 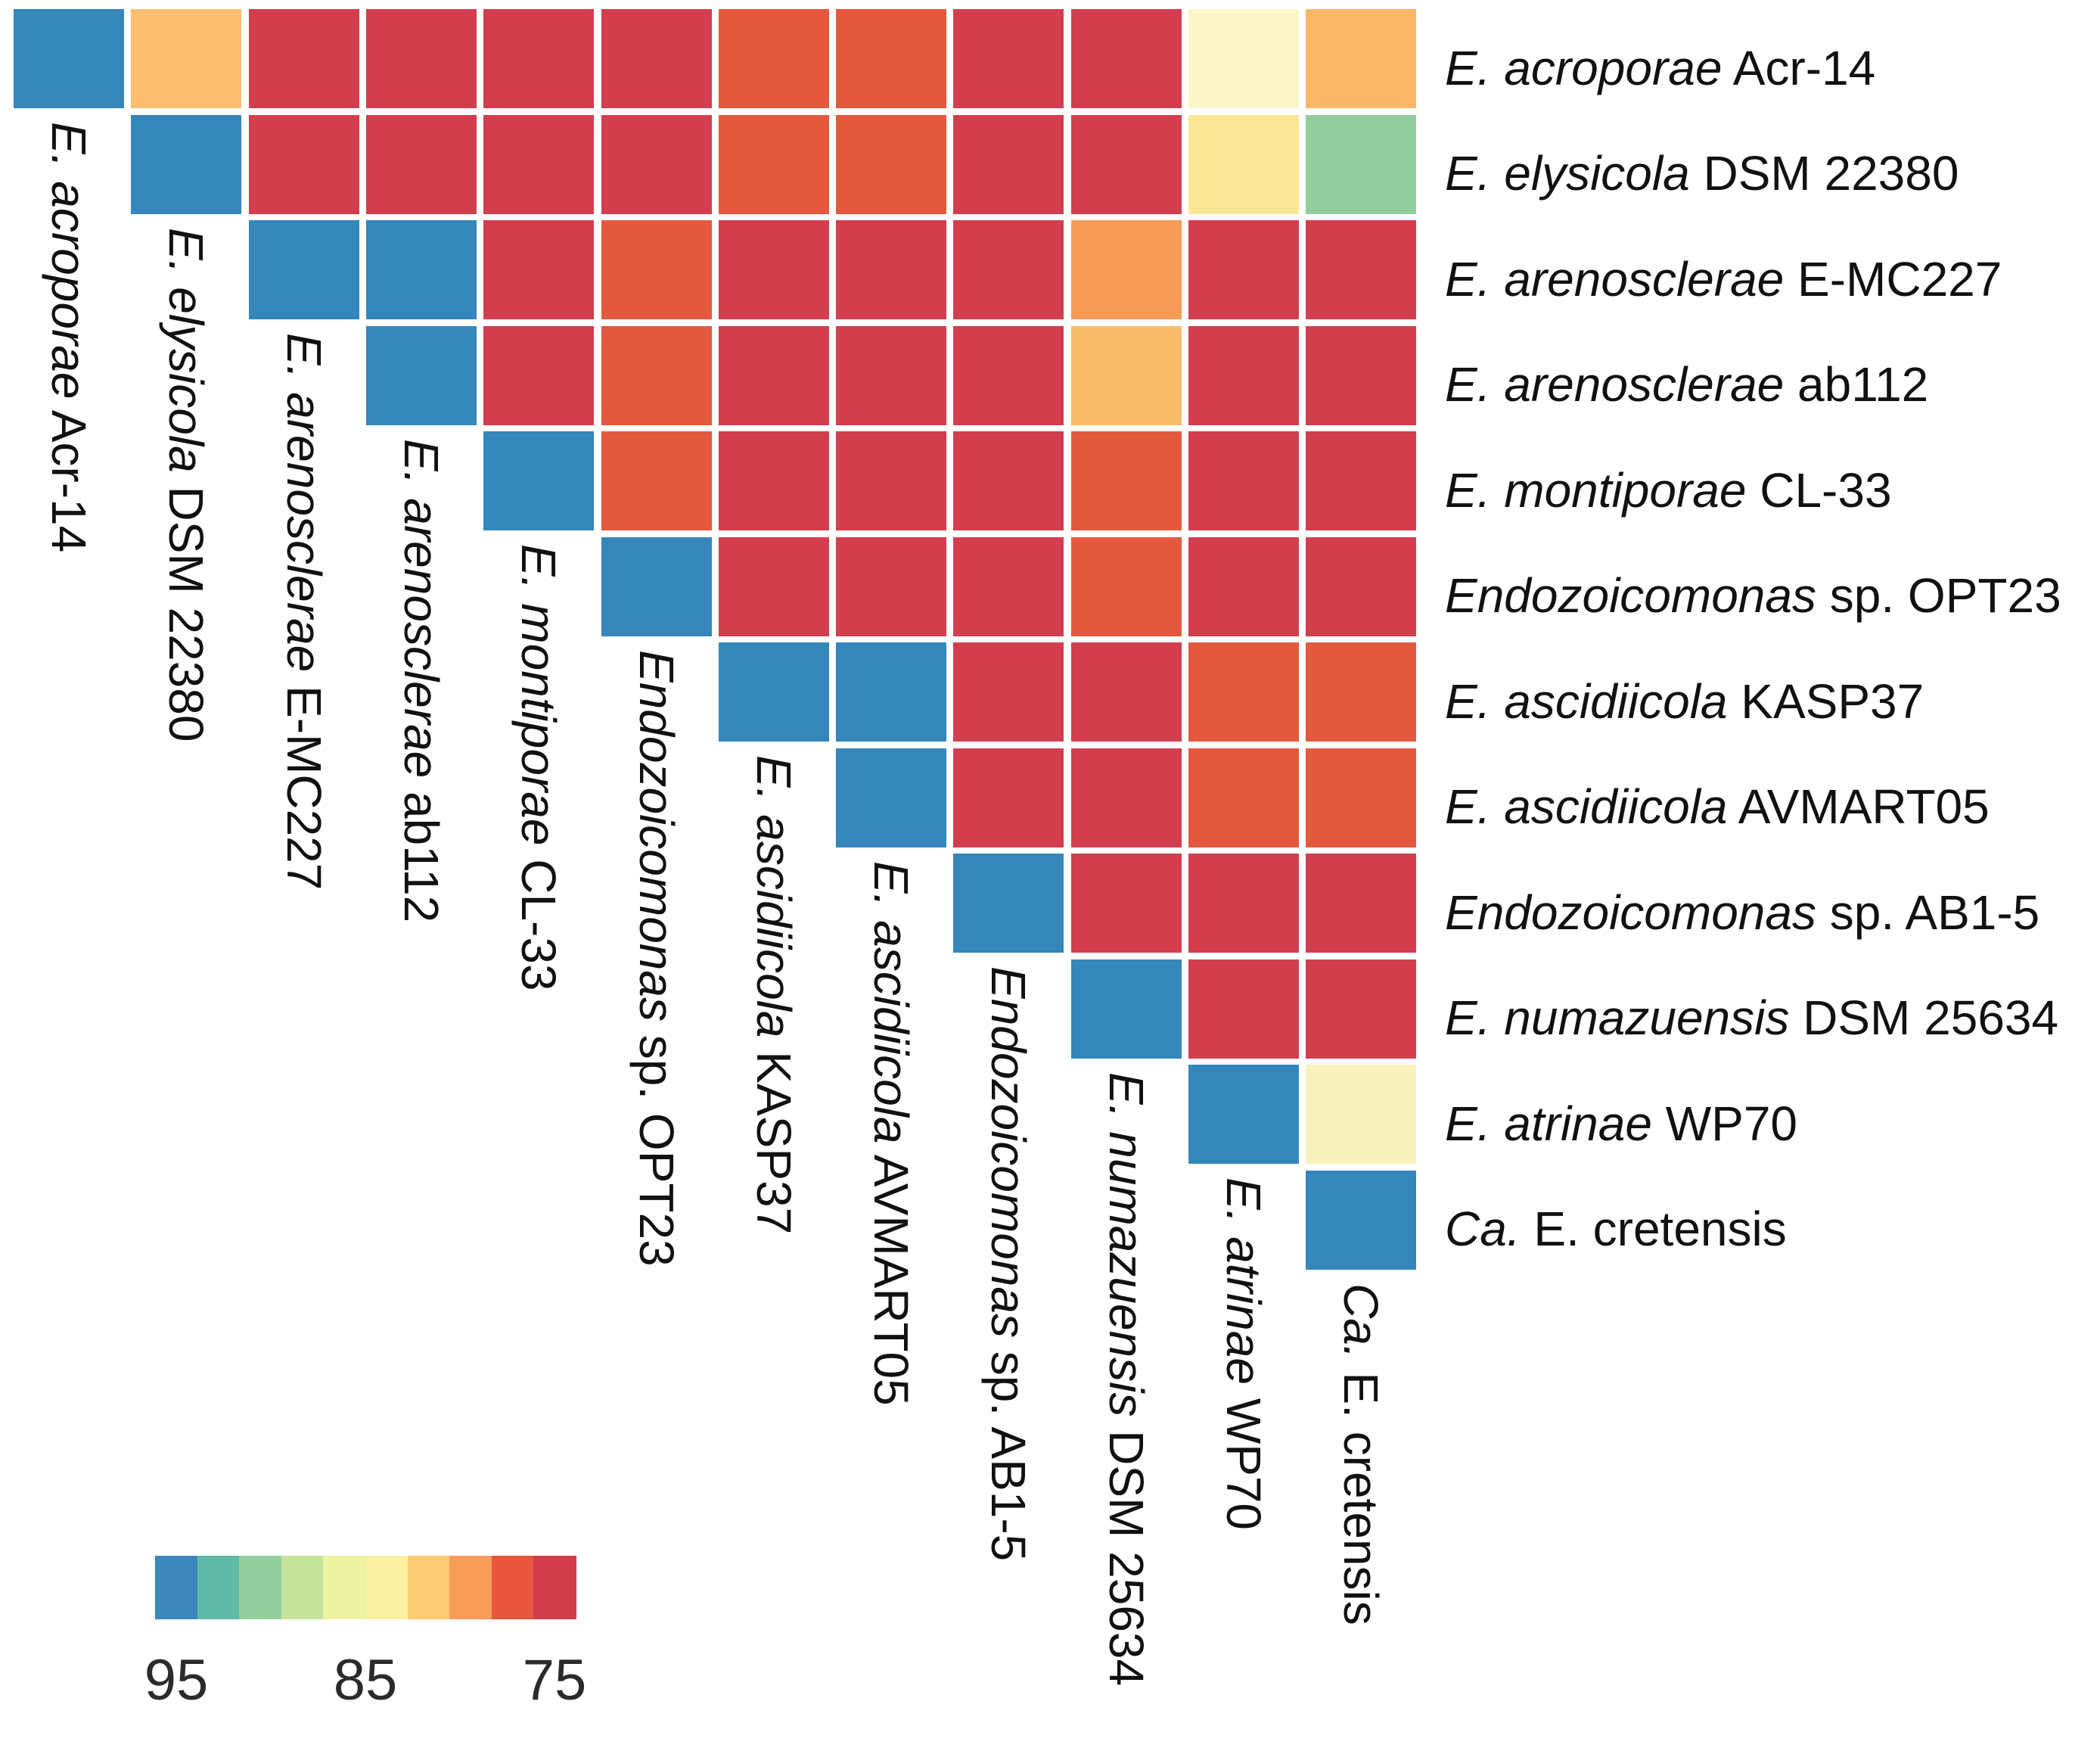 I want to click on row-label-6: Endozoicomonas sp. OPT23, so click(x=1753, y=595).